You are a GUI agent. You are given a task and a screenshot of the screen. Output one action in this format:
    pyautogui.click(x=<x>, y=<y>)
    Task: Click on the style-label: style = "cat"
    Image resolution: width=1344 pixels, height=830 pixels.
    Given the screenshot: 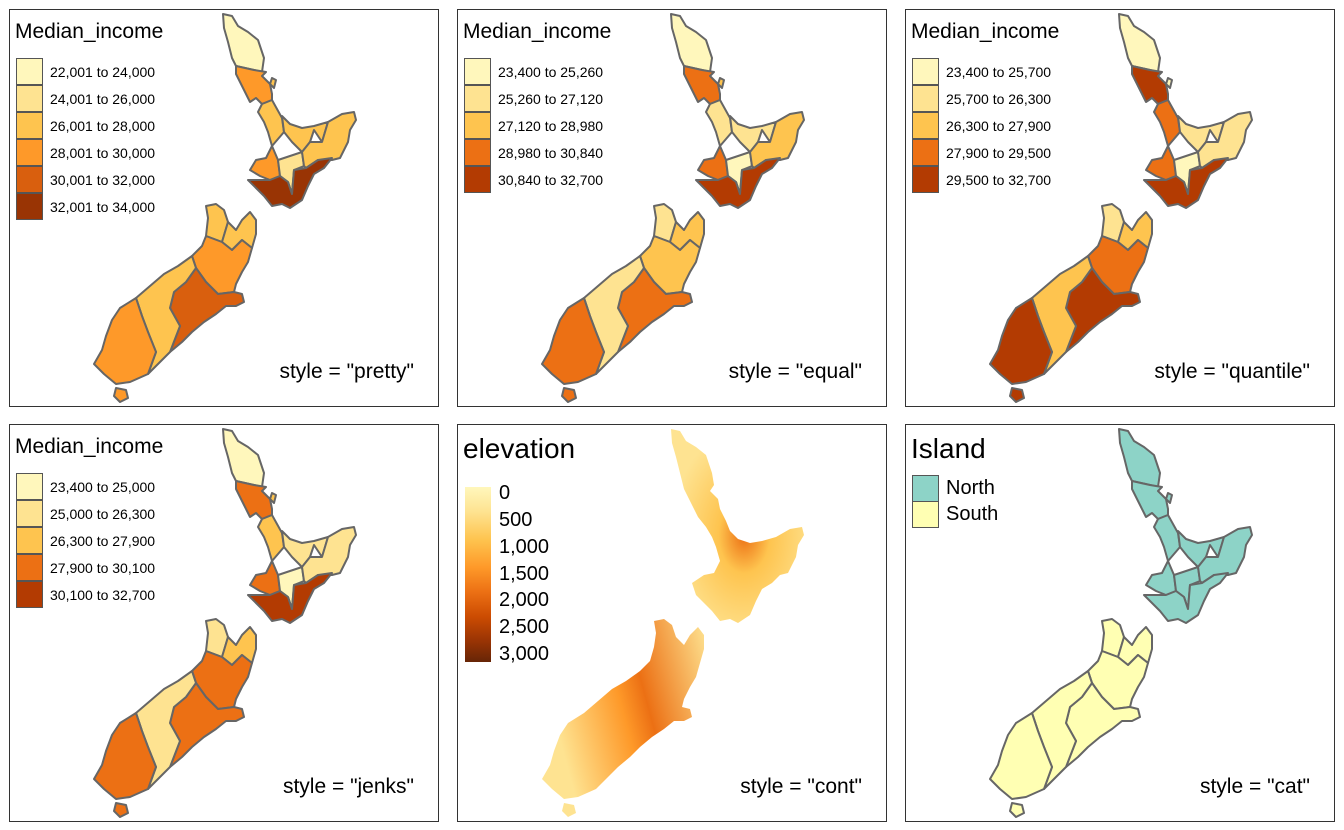 What is the action you would take?
    pyautogui.click(x=1254, y=786)
    